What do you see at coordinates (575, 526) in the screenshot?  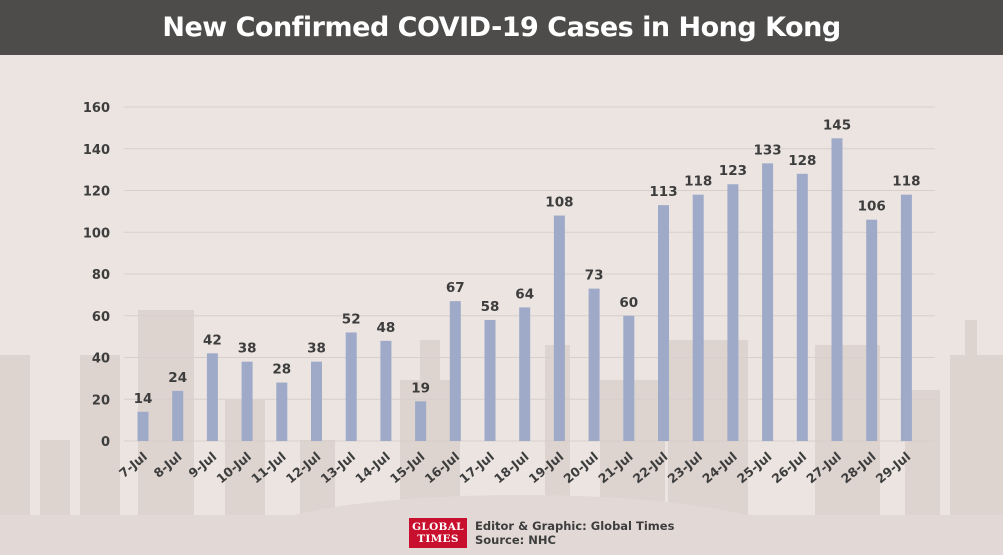 I see `editor-credit: Editor & Graphic: Global Times` at bounding box center [575, 526].